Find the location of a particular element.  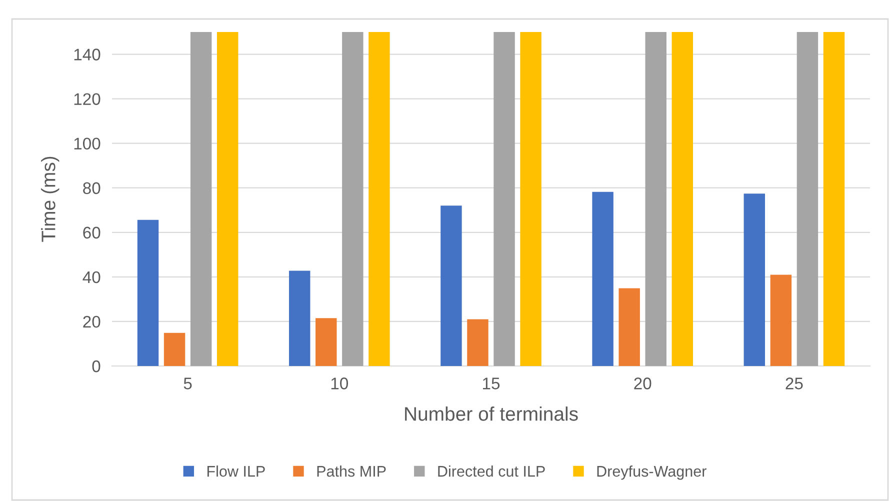

y-tick-label: 40 is located at coordinates (91, 277).